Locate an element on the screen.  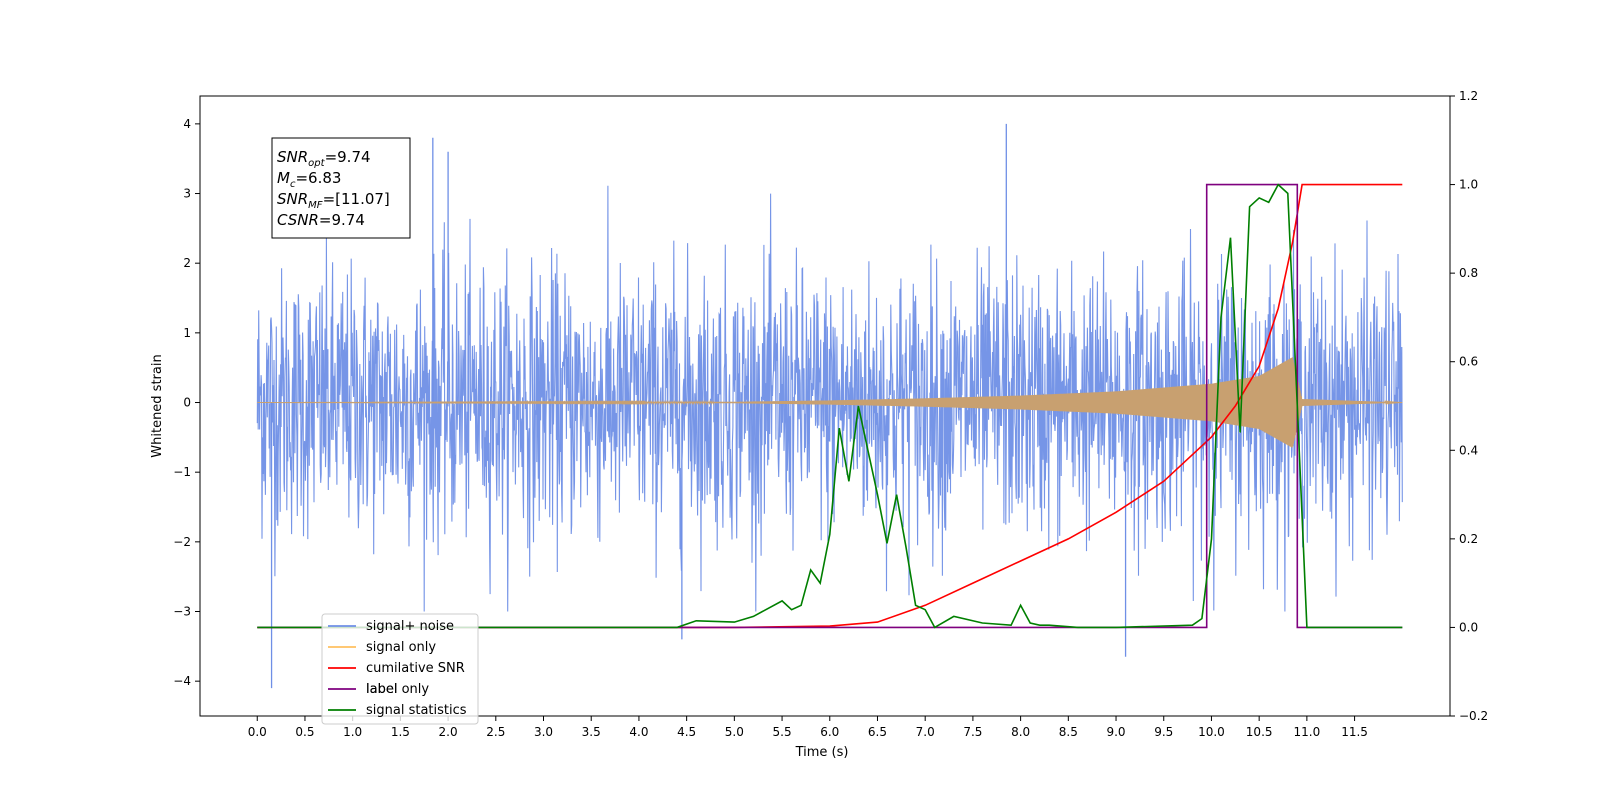
y-axis-right: 1.2 1.0 0.8 0.6 0.4 0.2 0.0 −0.2 is located at coordinates (1469, 406).